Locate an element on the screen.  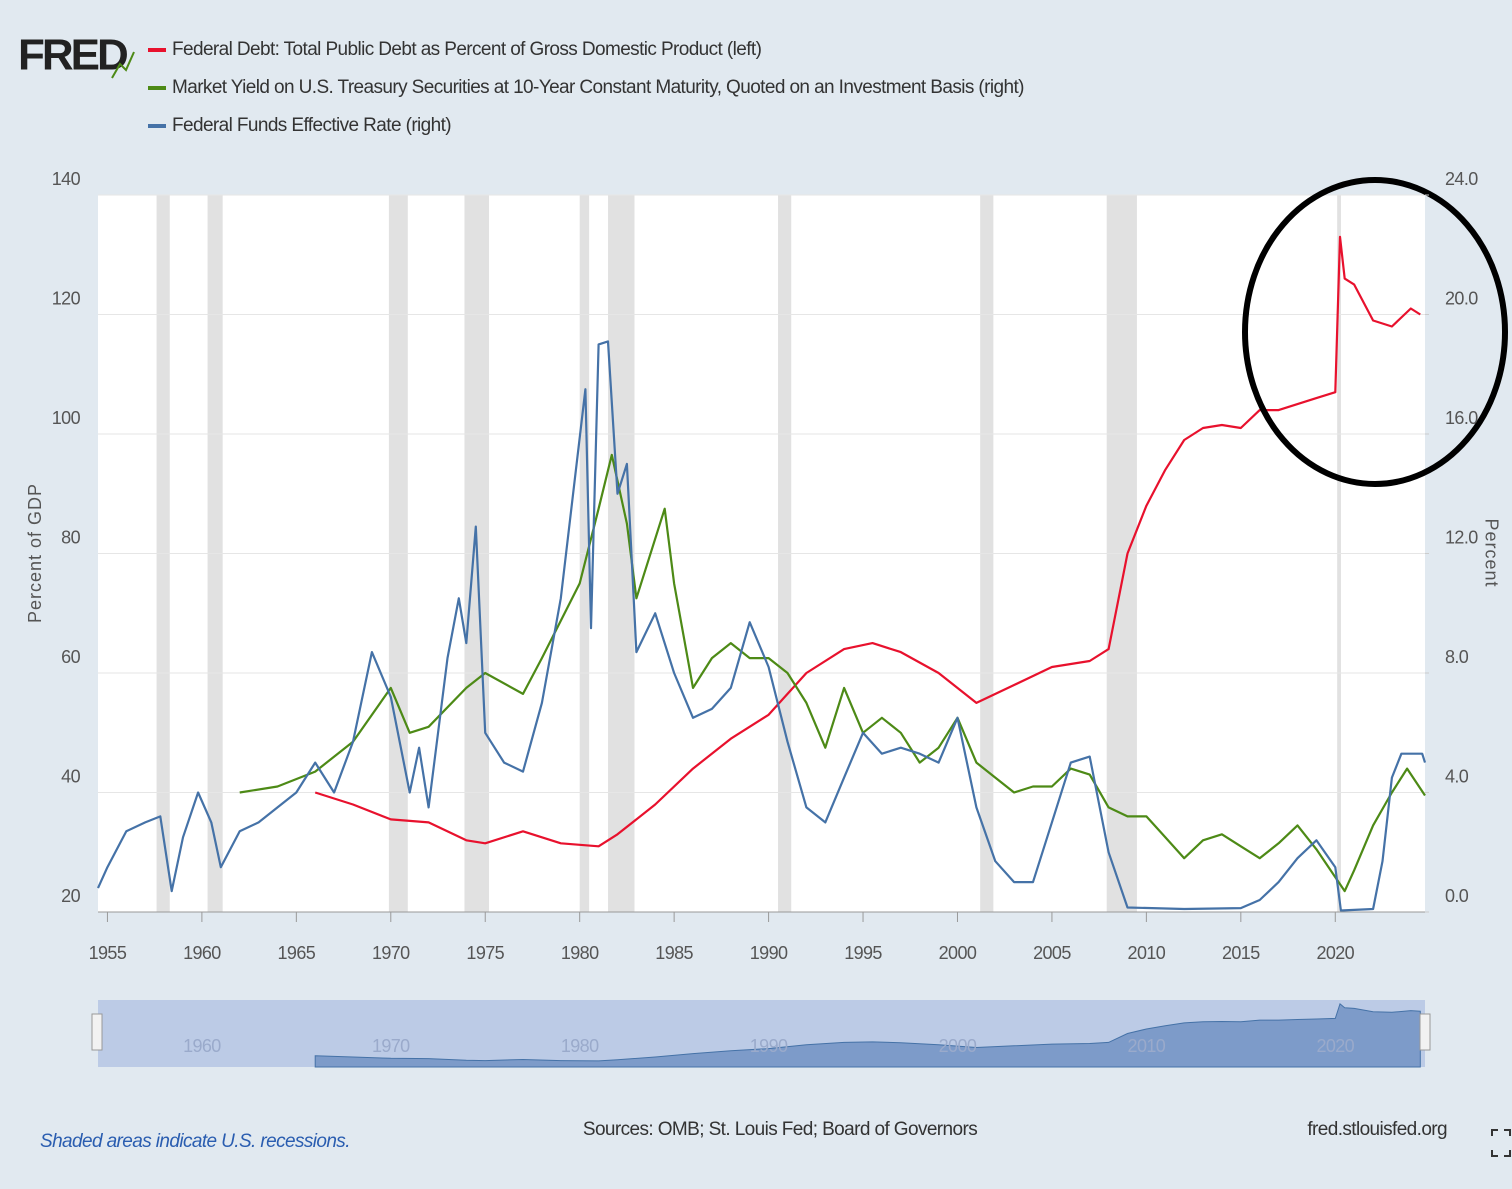
navigator-area is located at coordinates (867, 1035).